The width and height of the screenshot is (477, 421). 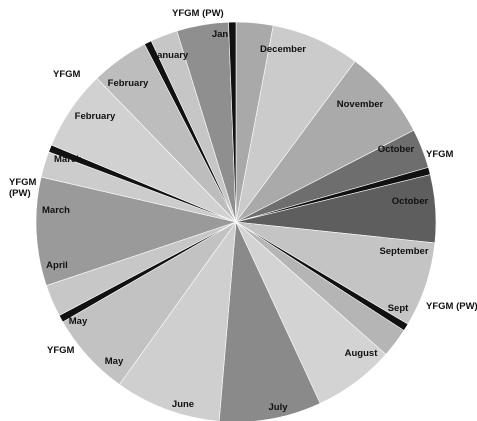 What do you see at coordinates (57, 265) in the screenshot?
I see `slice-label: April` at bounding box center [57, 265].